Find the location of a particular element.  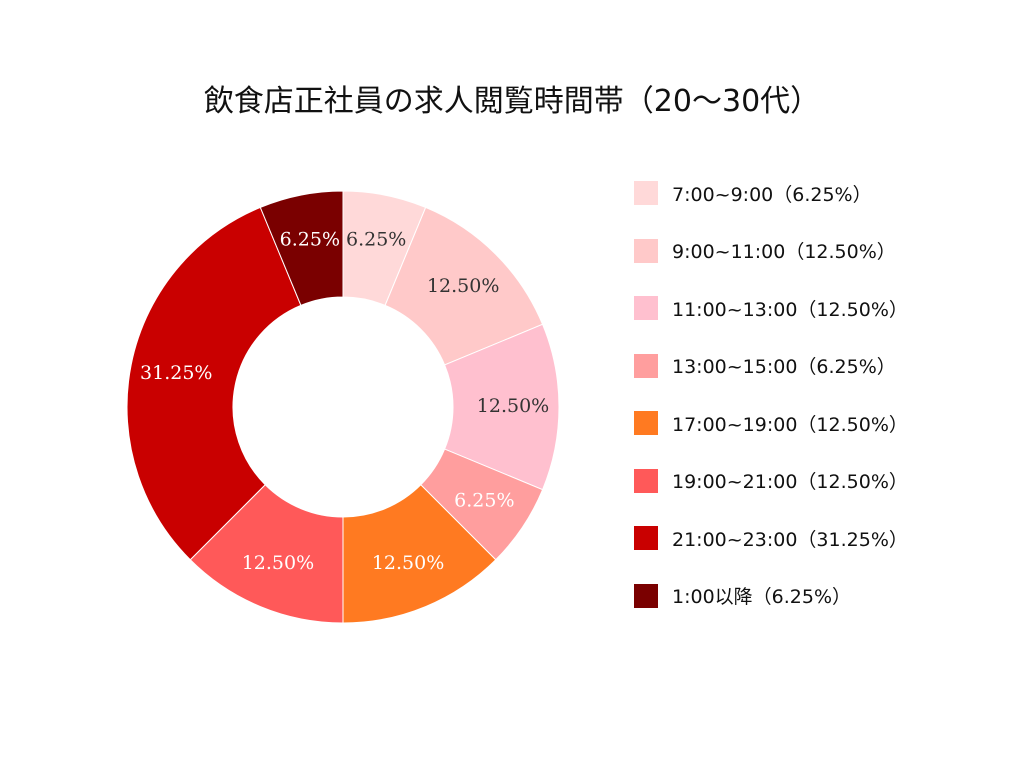

legend-label-3: 11:00~13:00（12.50%） is located at coordinates (790, 309).